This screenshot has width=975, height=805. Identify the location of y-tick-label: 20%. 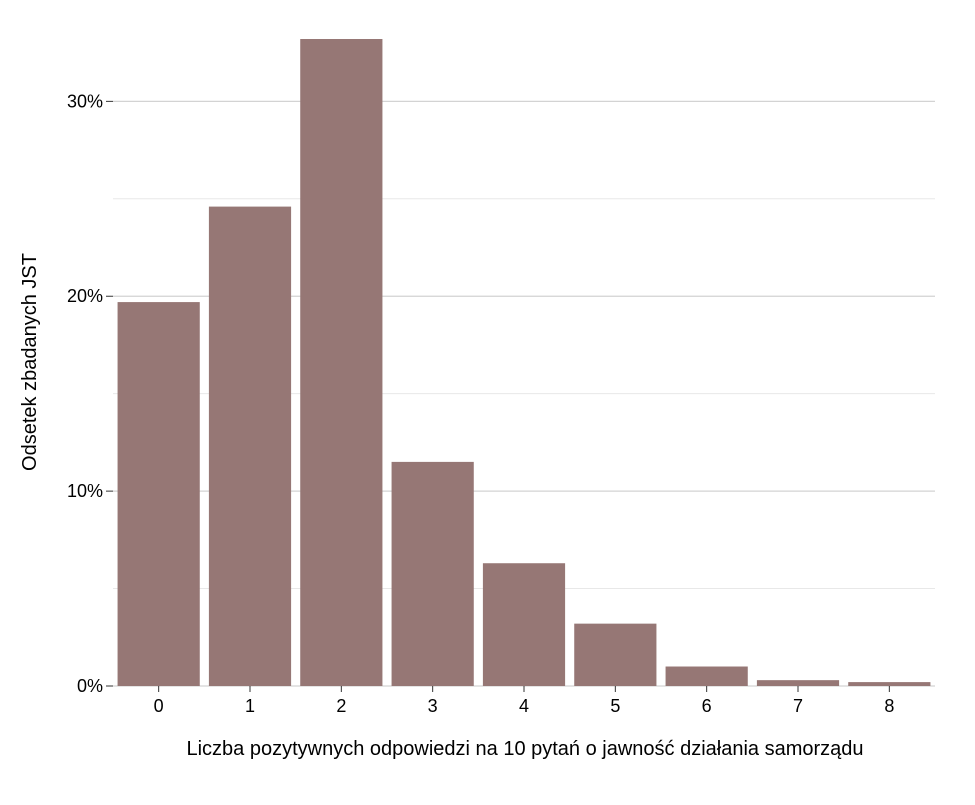
(85, 296).